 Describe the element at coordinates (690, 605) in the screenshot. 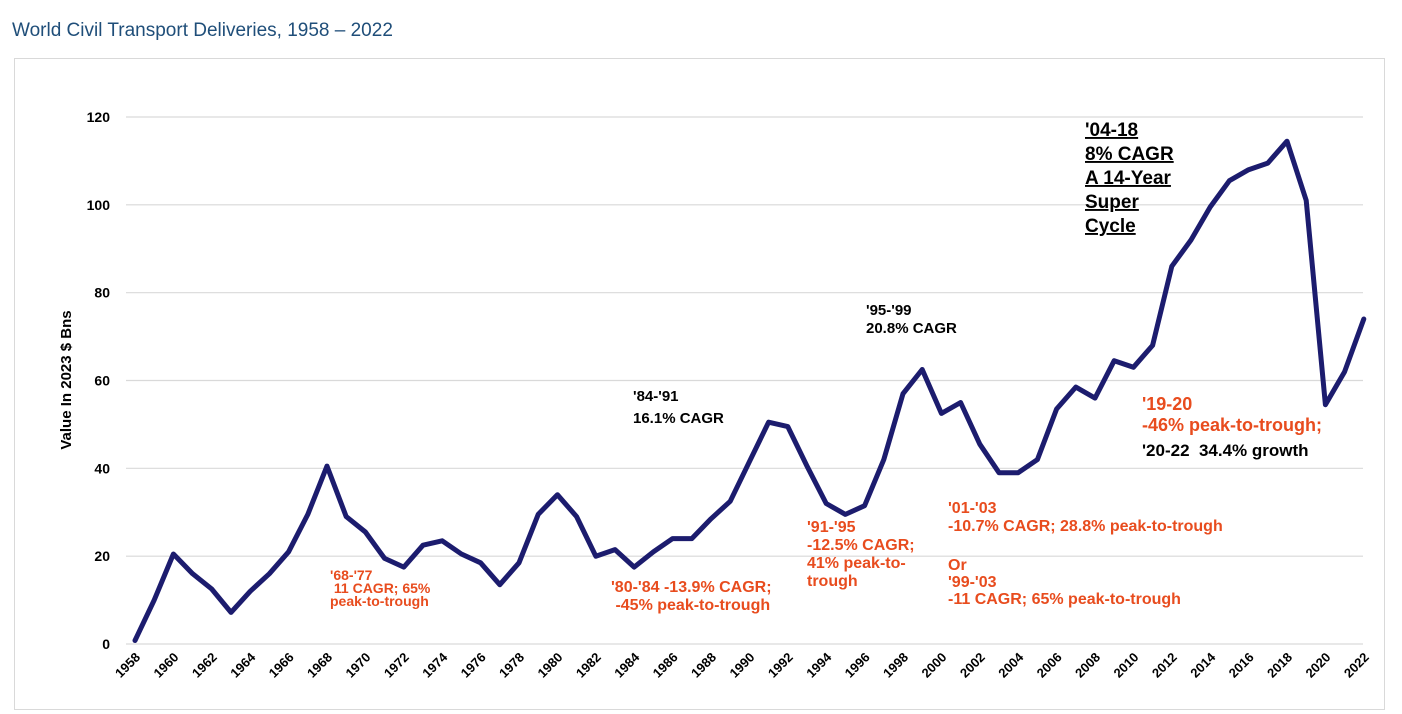

I see `annotation-line: -45% peak-to-trough` at that location.